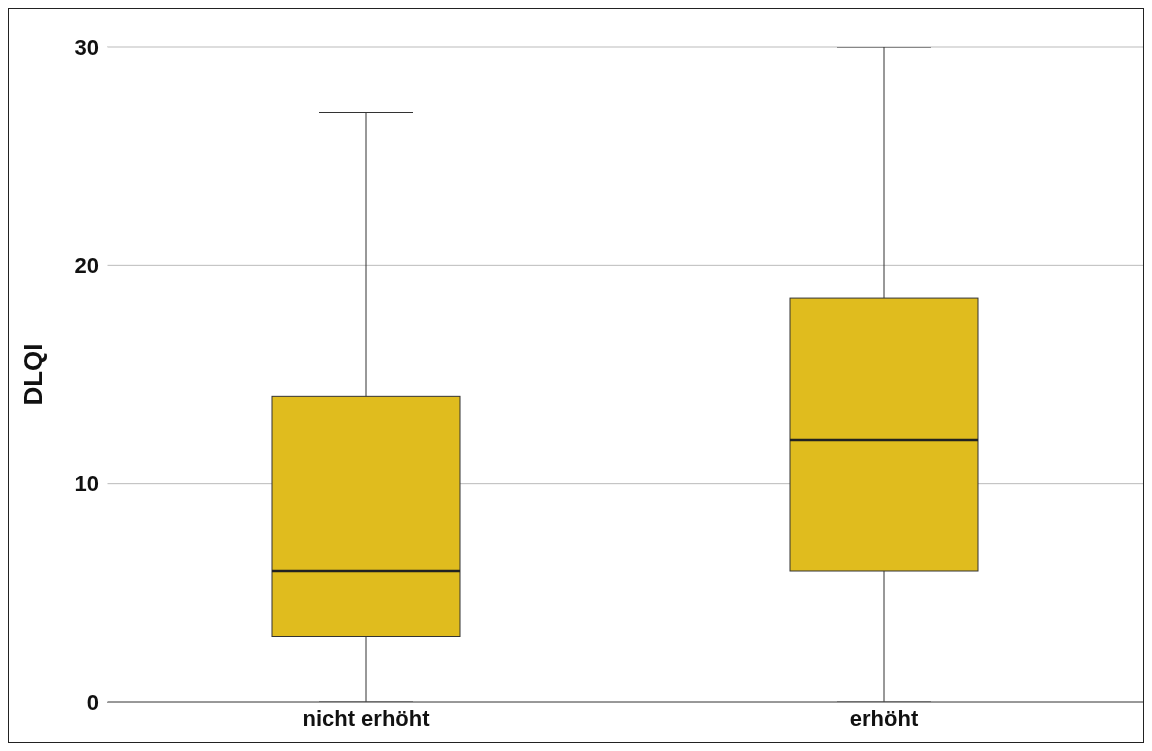 Image resolution: width=1152 pixels, height=751 pixels. I want to click on y-axis-title: DLQI, so click(33, 374).